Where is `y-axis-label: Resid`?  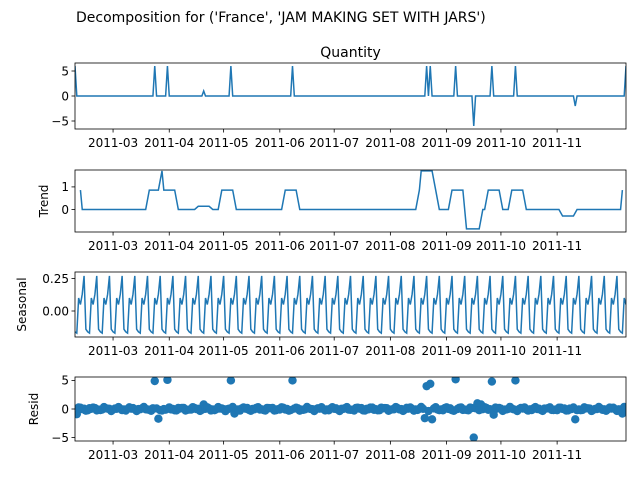
y-axis-label: Resid is located at coordinates (34, 409).